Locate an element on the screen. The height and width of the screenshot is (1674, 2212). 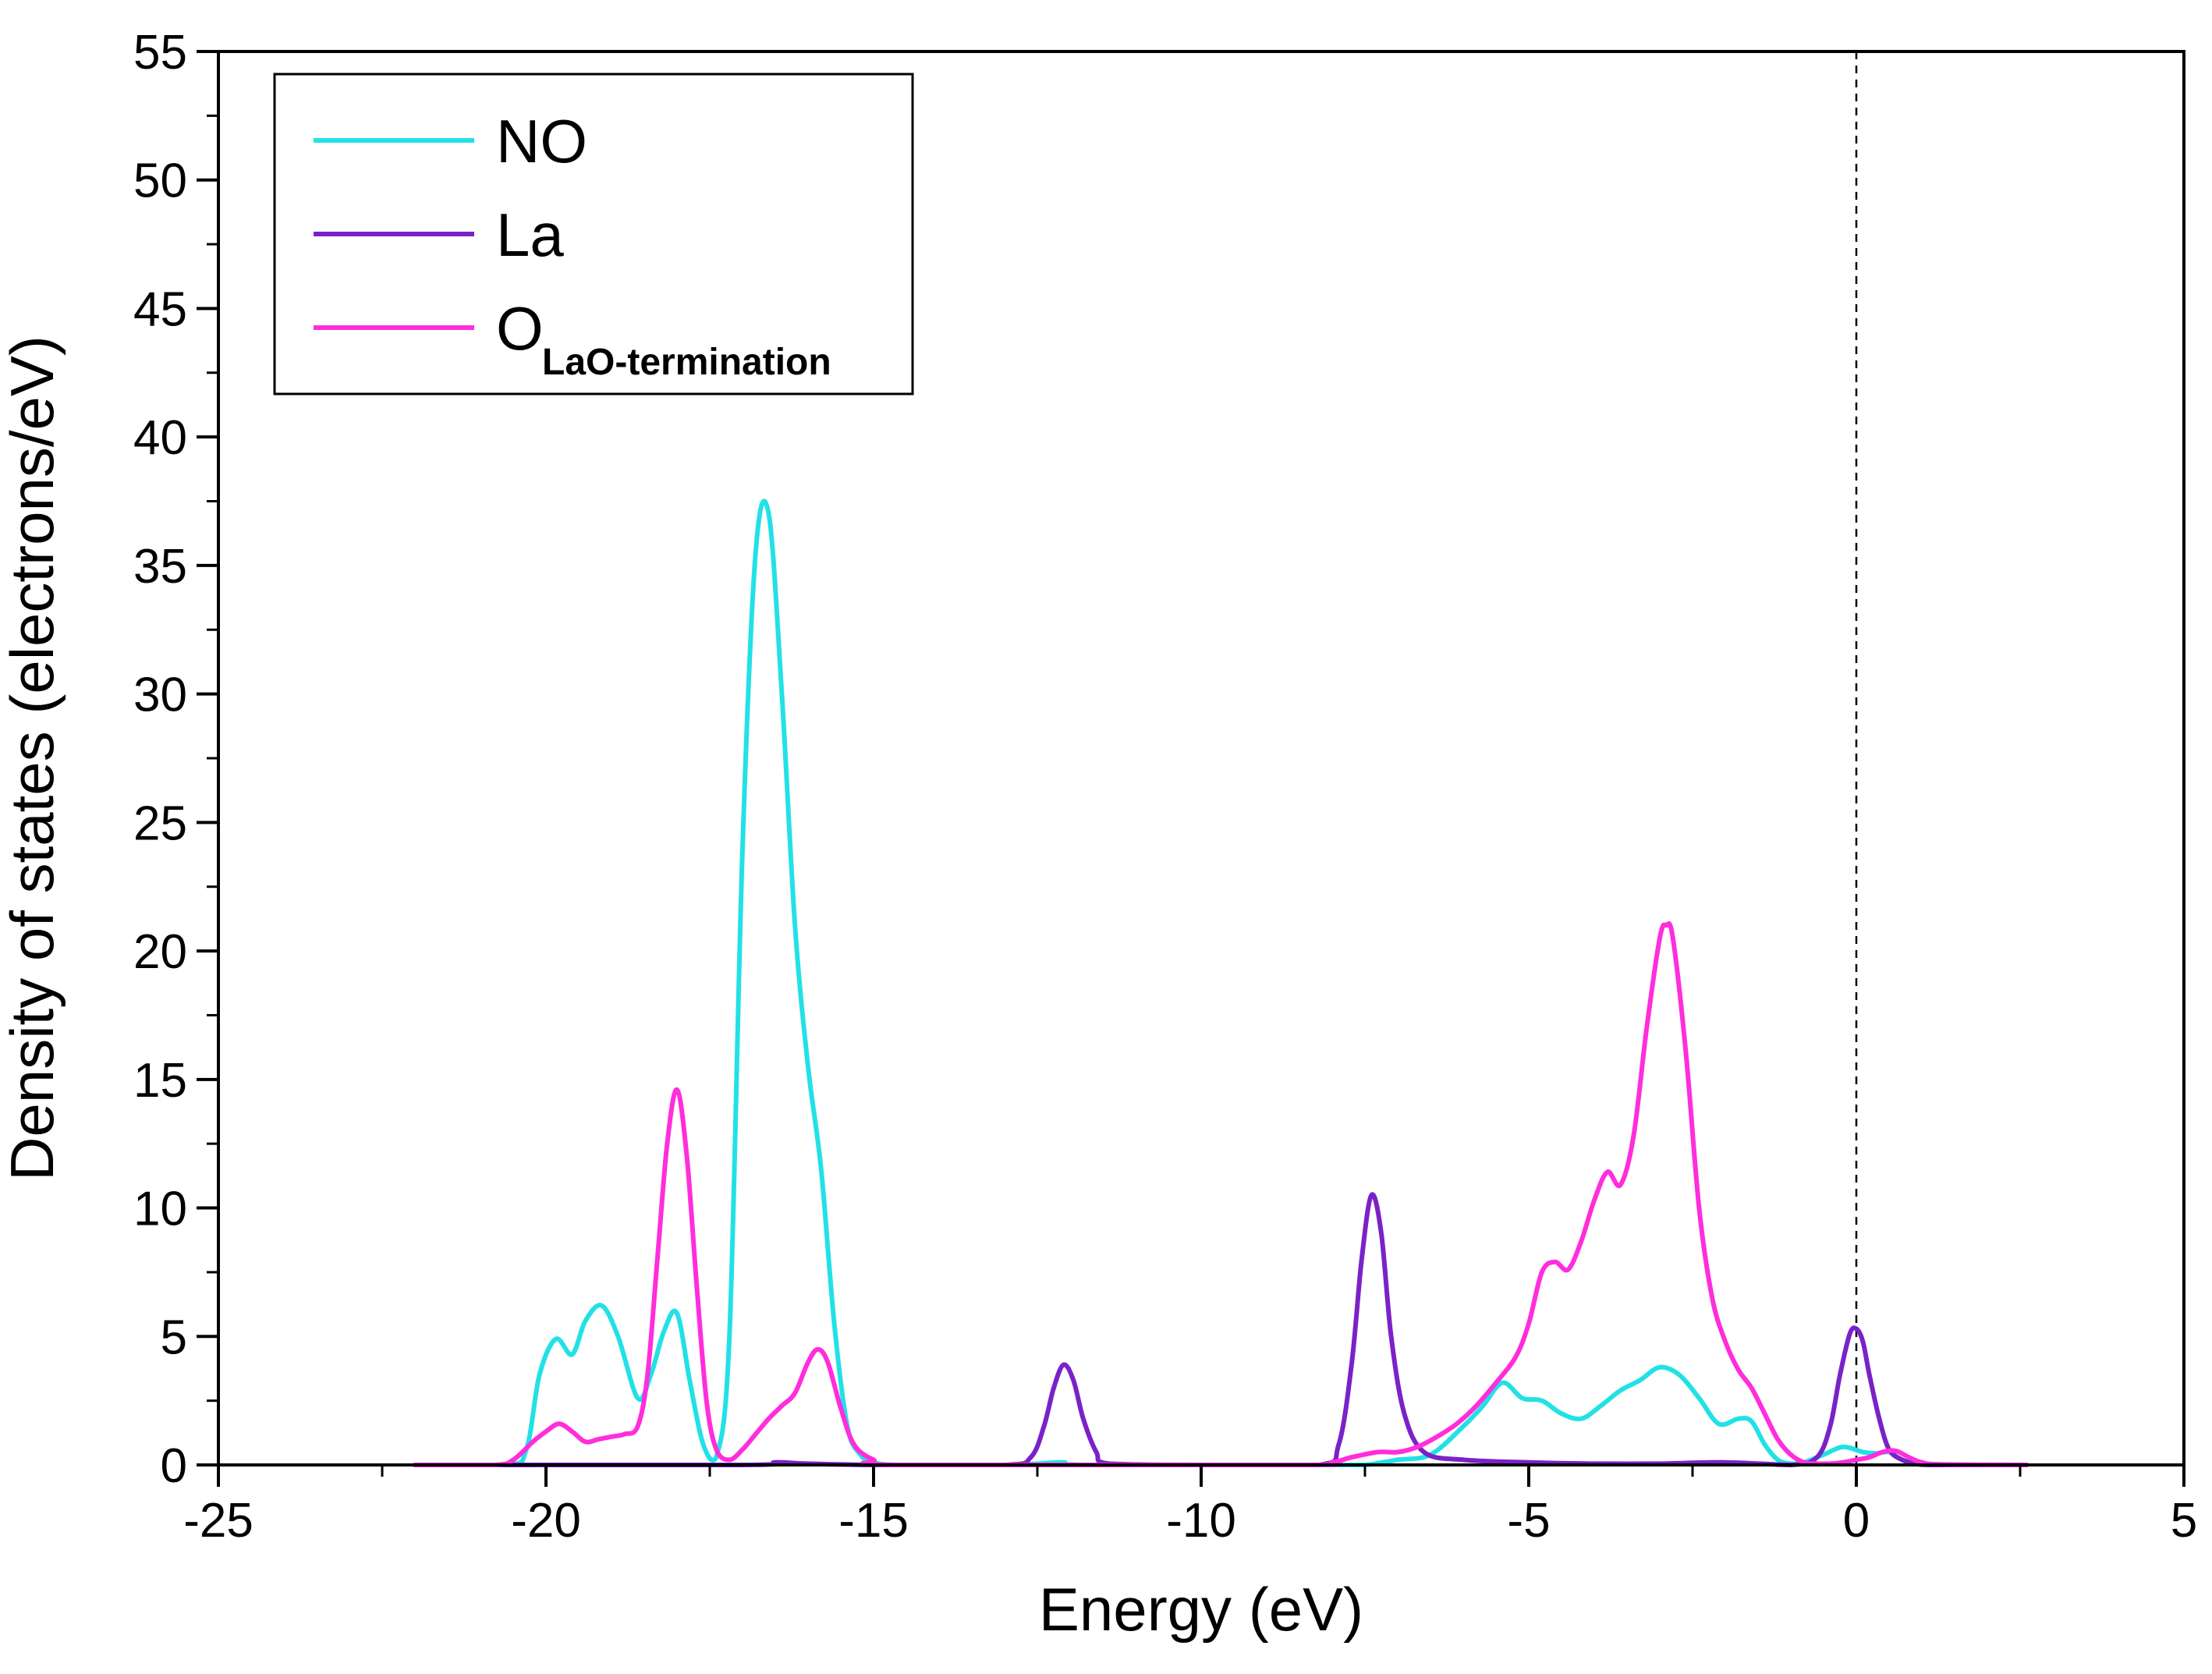
series-line-la is located at coordinates (1221, 1330).